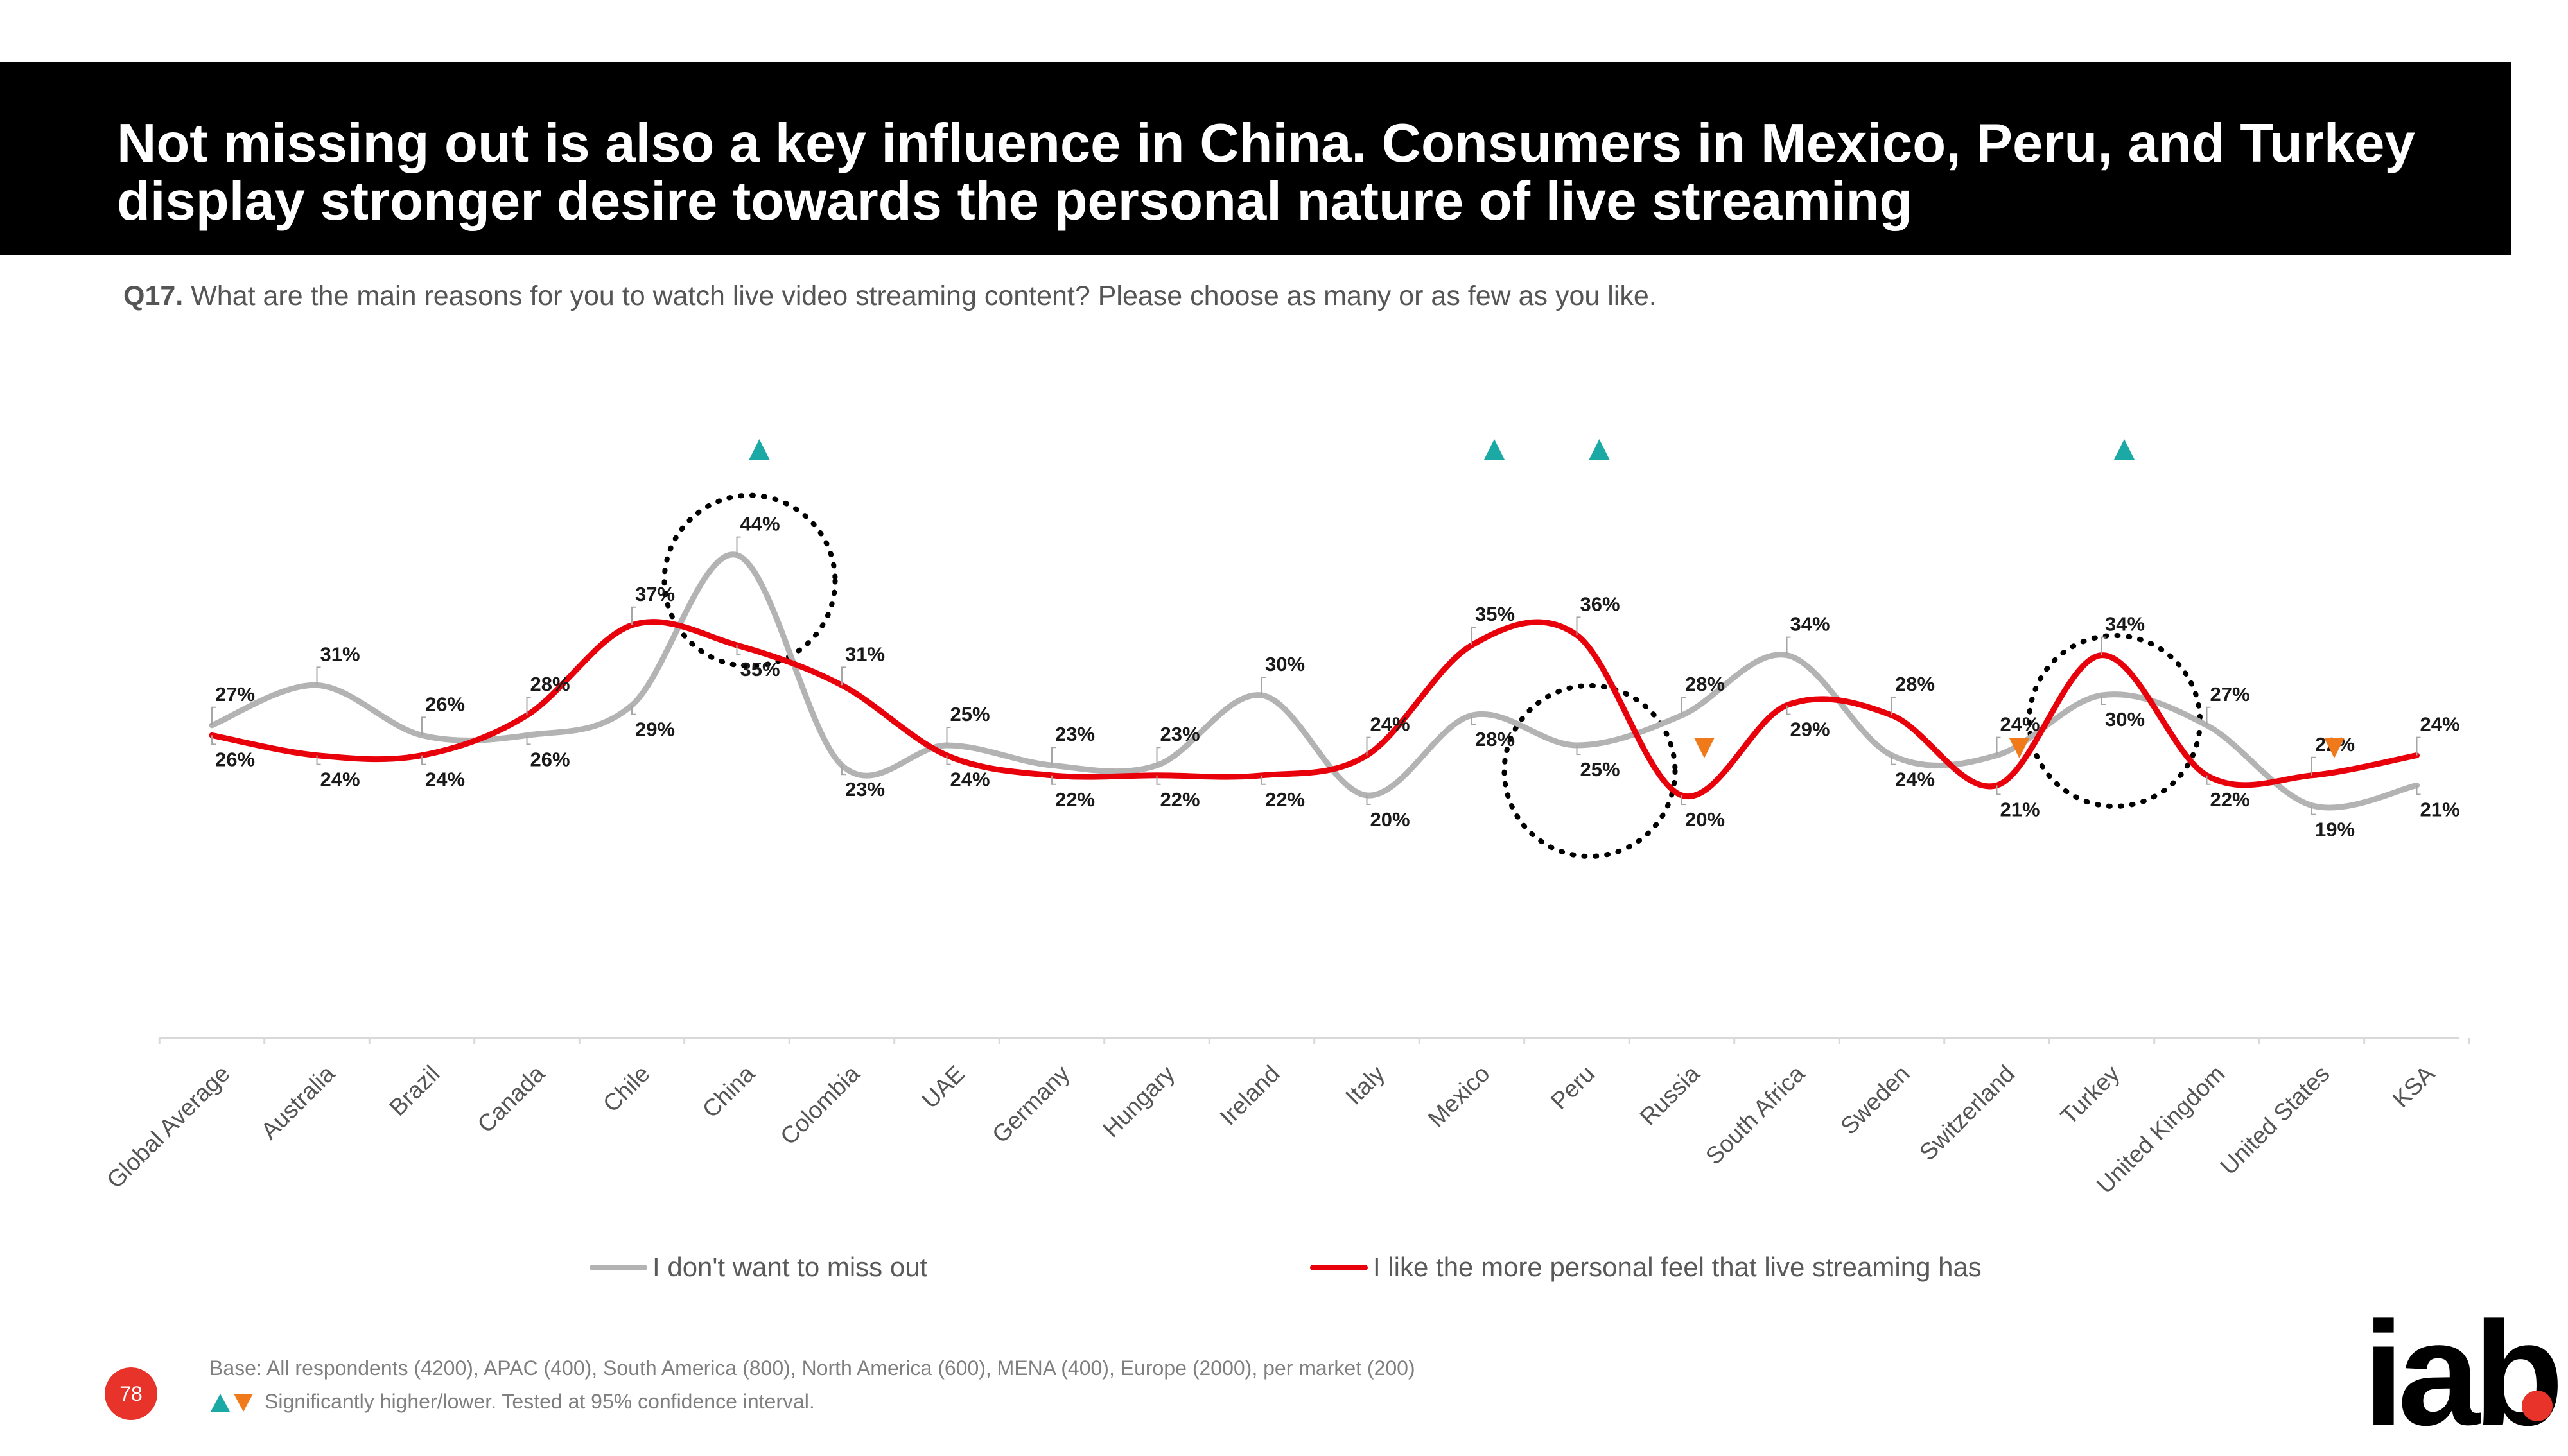 Image resolution: width=2568 pixels, height=1456 pixels. What do you see at coordinates (1180, 734) in the screenshot?
I see `label-miss-out-hungary: 23%` at bounding box center [1180, 734].